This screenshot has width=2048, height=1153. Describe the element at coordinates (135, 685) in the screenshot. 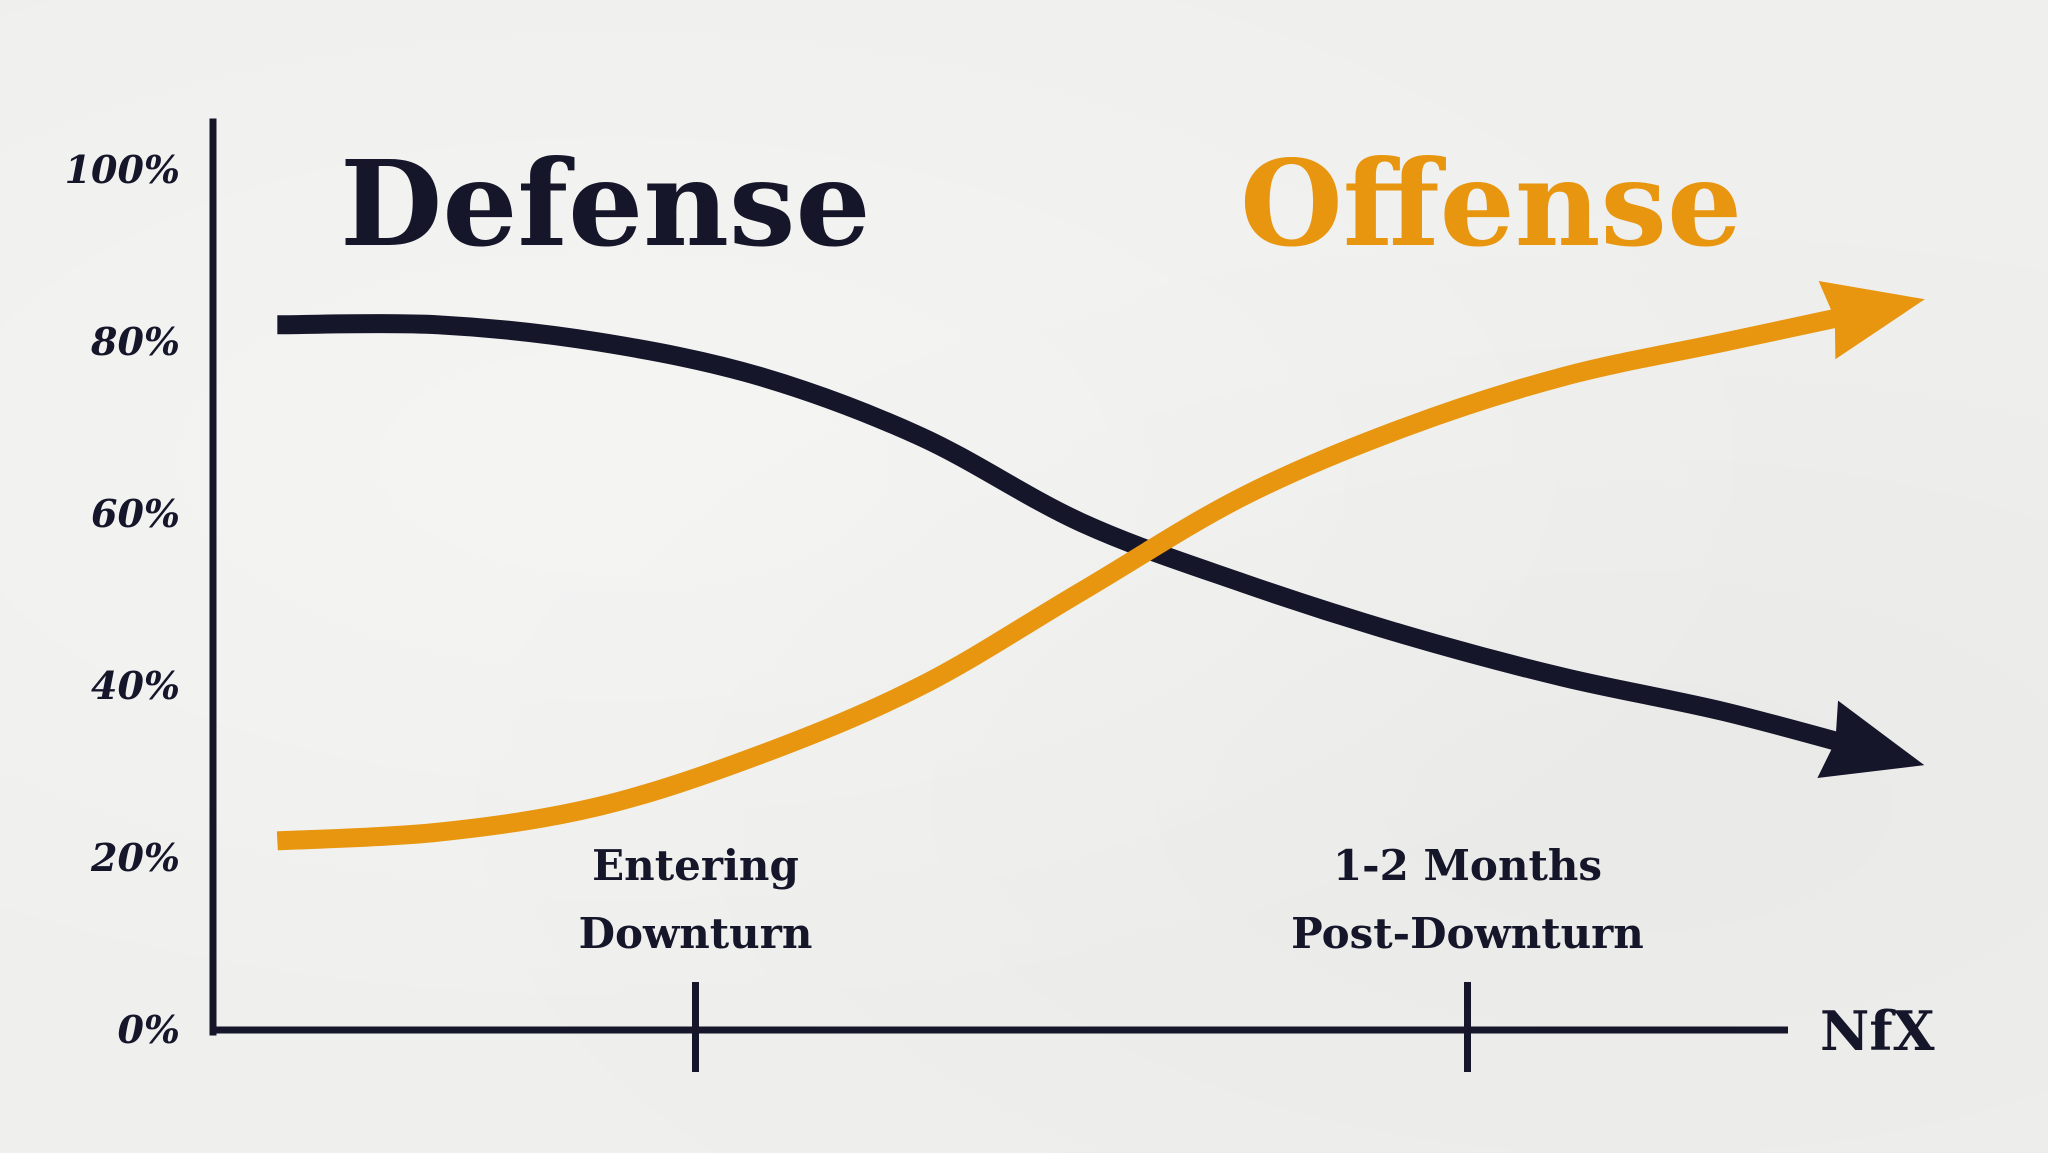

I see `y-tick-label: 40%` at that location.